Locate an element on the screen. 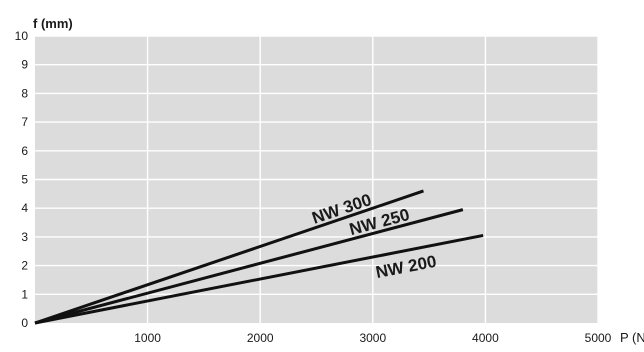 The width and height of the screenshot is (644, 352). x-tick-label: 3000 is located at coordinates (372, 338).